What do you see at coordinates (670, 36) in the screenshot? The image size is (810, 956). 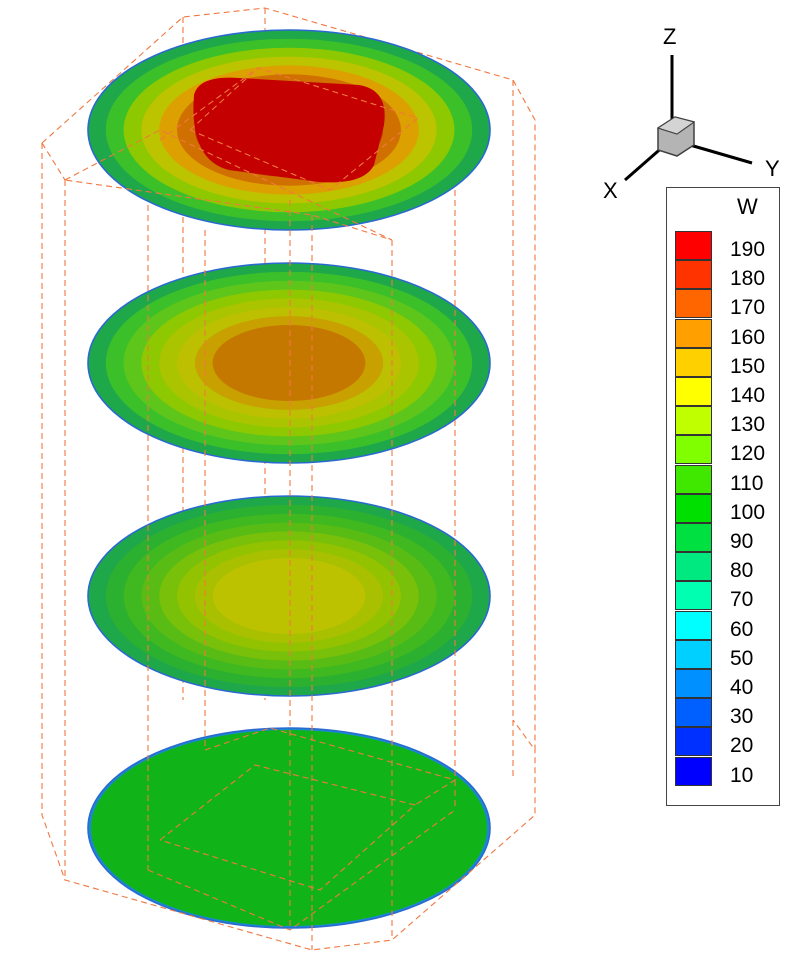 I see `axis-label-z: Z` at bounding box center [670, 36].